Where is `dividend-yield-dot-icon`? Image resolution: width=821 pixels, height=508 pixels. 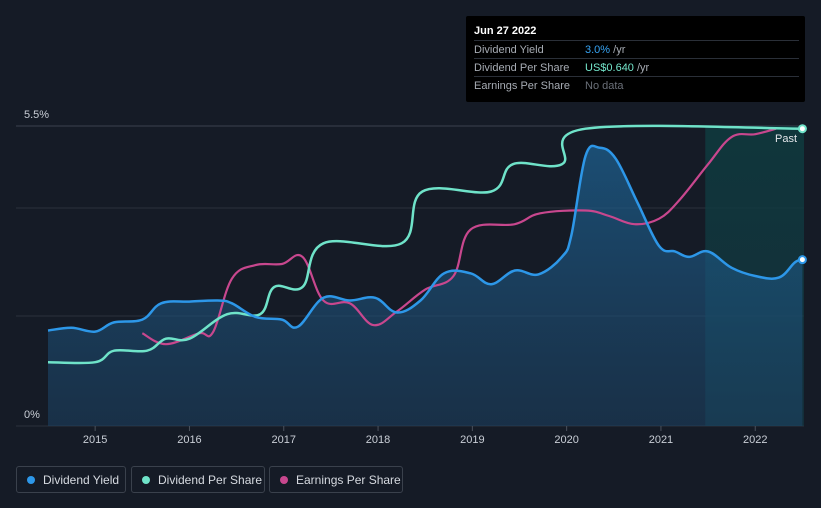 dividend-yield-dot-icon is located at coordinates (31, 479).